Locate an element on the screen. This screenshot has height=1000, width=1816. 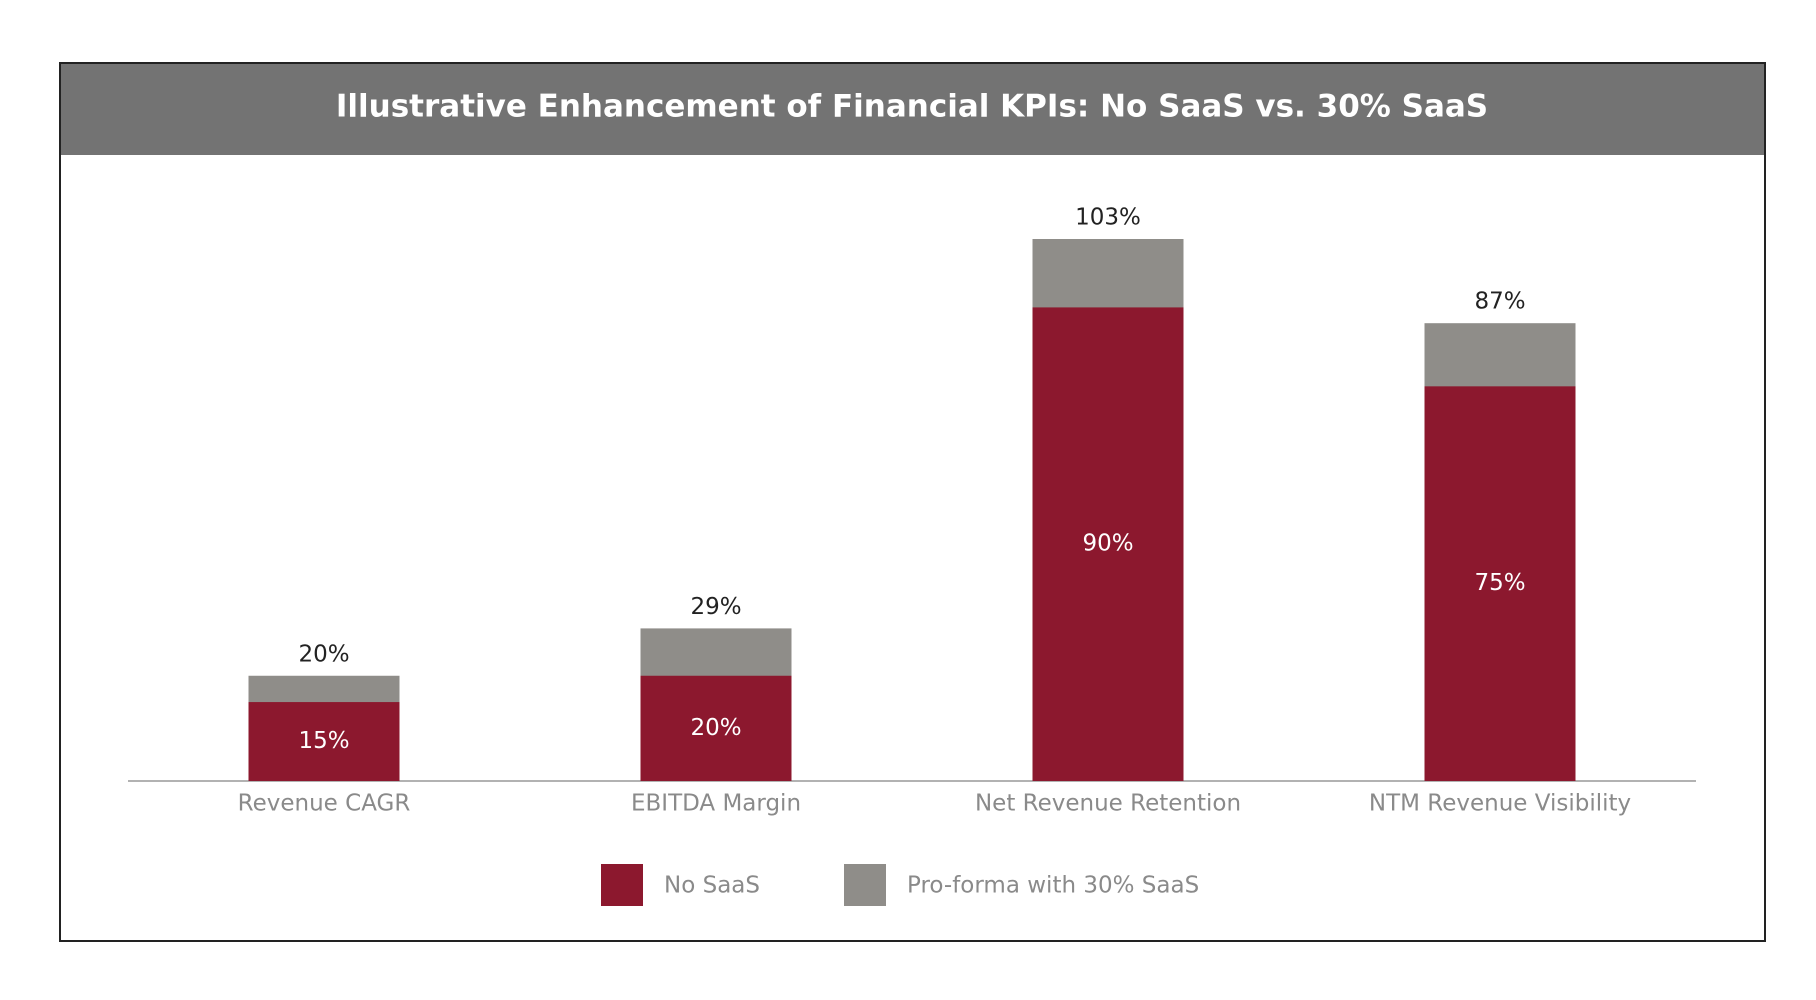
x-tick-label: Revenue CAGR is located at coordinates (324, 804).